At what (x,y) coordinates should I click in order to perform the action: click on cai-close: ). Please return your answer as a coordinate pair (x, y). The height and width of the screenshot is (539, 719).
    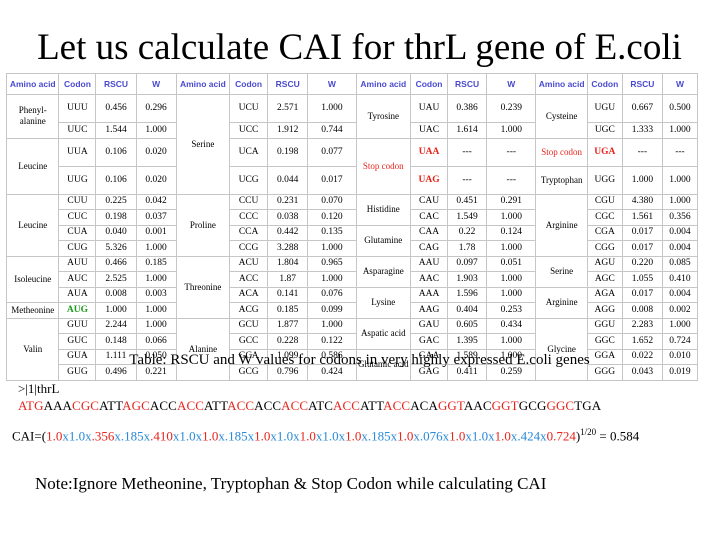
    Looking at the image, I should click on (578, 436).